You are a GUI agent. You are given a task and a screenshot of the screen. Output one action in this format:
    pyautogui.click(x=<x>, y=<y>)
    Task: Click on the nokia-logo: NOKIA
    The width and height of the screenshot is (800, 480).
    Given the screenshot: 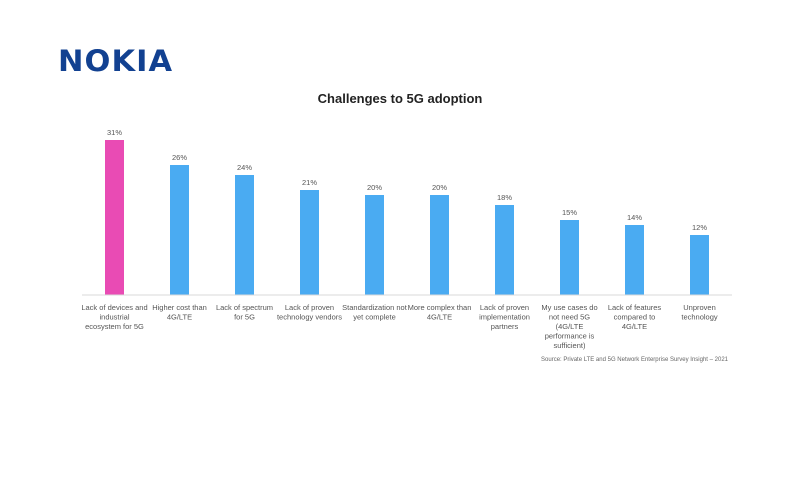 What is the action you would take?
    pyautogui.click(x=116, y=61)
    